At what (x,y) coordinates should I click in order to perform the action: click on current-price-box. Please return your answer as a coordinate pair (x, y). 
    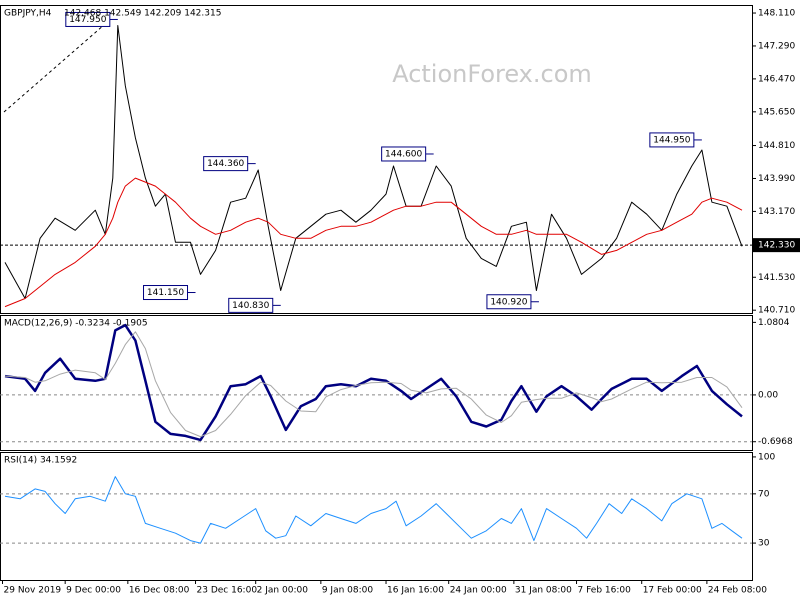
    Looking at the image, I should click on (776, 245).